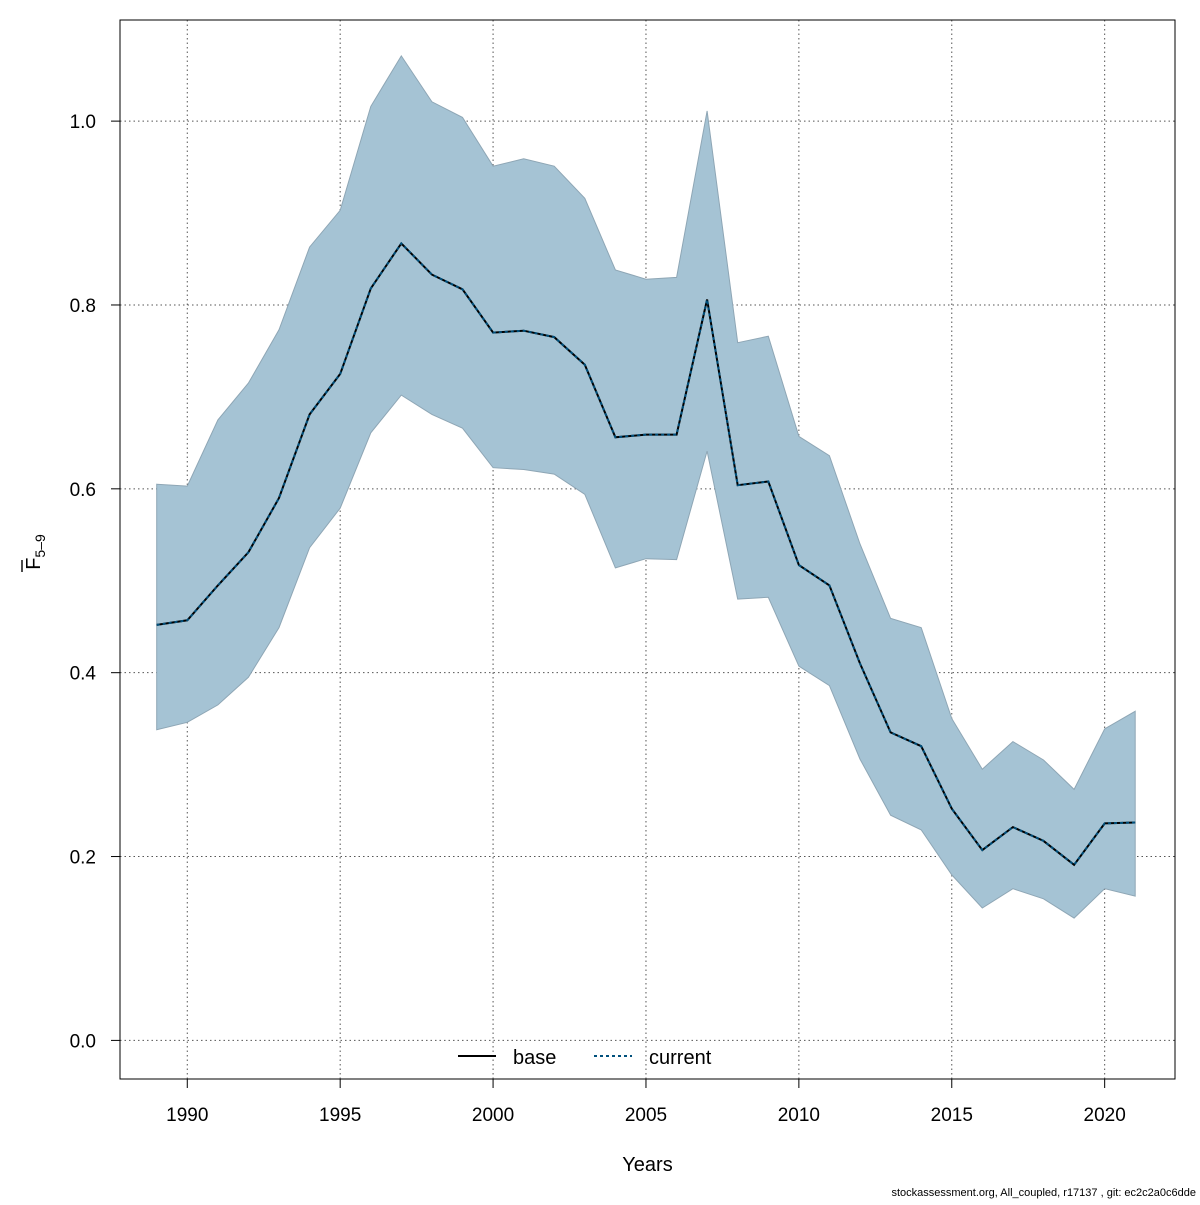  I want to click on x-tick-label: 2015, so click(952, 1115).